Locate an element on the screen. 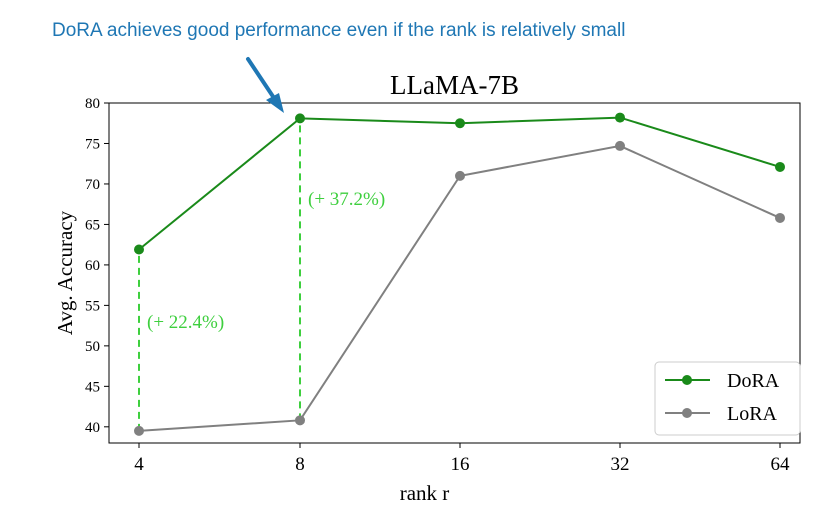 Image resolution: width=825 pixels, height=526 pixels. y-tick-label: 80 is located at coordinates (92, 104).